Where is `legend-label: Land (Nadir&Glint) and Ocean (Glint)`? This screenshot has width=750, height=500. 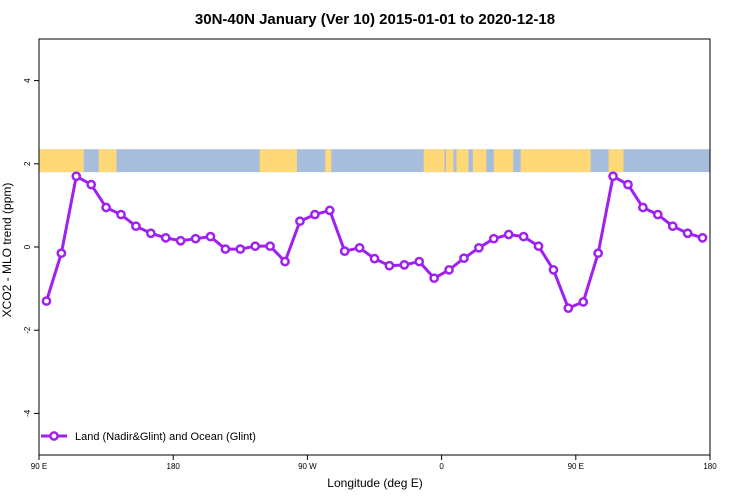
legend-label: Land (Nadir&Glint) and Ocean (Glint) is located at coordinates (165, 437).